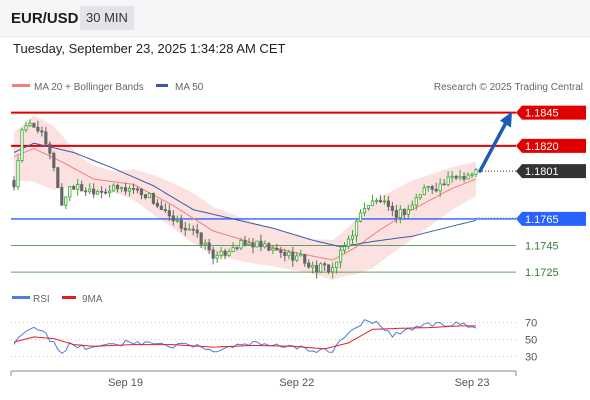 Image resolution: width=590 pixels, height=400 pixels. What do you see at coordinates (69, 297) in the screenshot?
I see `ma9-legend-swatch` at bounding box center [69, 297].